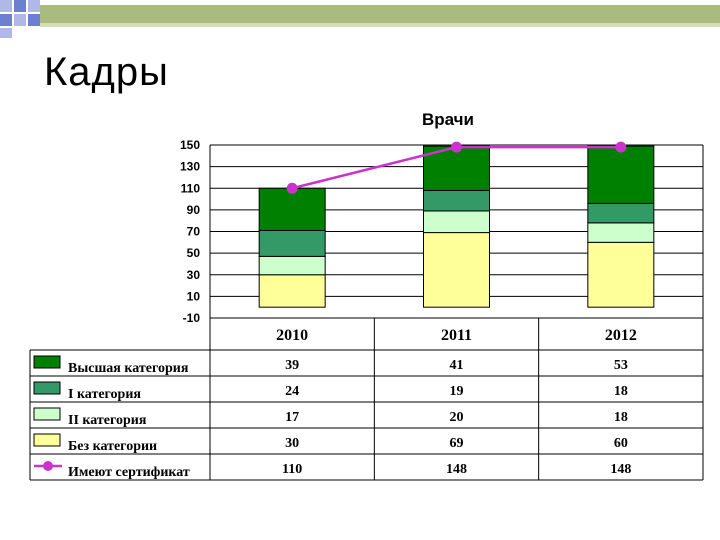 The height and width of the screenshot is (540, 720). What do you see at coordinates (292, 365) in the screenshot?
I see `data-table-value: 39` at bounding box center [292, 365].